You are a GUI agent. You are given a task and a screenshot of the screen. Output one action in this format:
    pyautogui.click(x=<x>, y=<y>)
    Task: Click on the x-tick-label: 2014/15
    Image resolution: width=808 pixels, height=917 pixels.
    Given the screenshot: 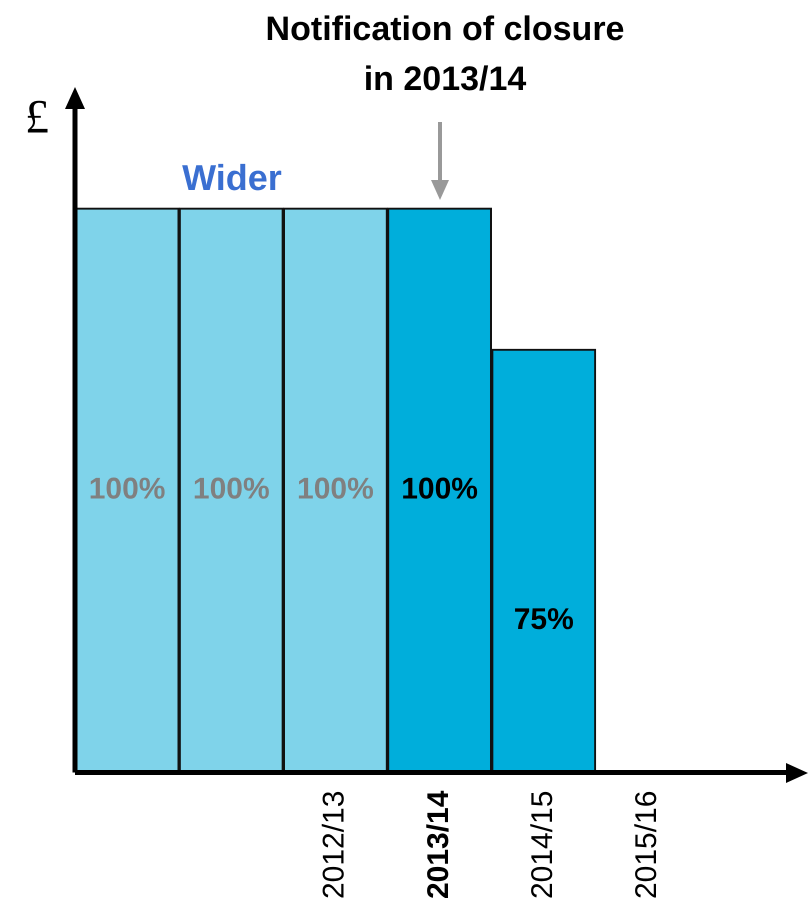 What is the action you would take?
    pyautogui.click(x=543, y=845)
    